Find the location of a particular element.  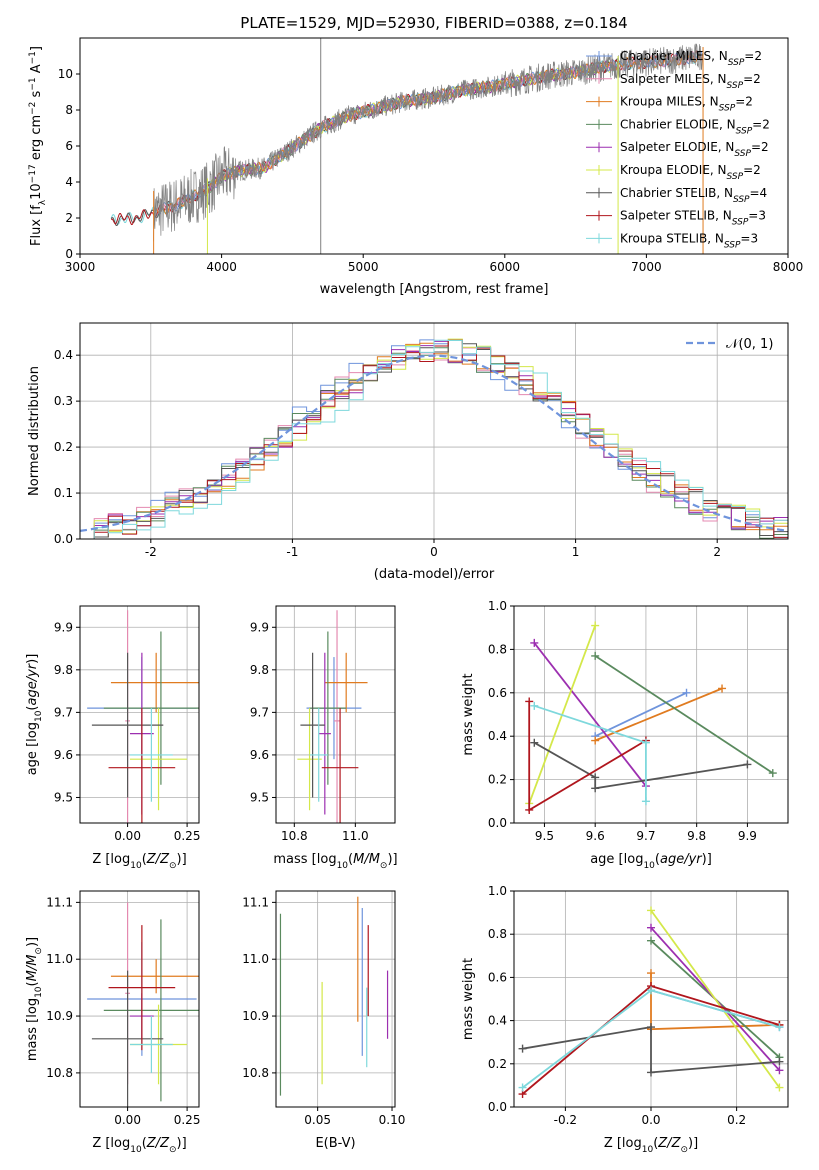

legend-entry: Kroupa ELODIE, NSSP=2 is located at coordinates (690, 172).